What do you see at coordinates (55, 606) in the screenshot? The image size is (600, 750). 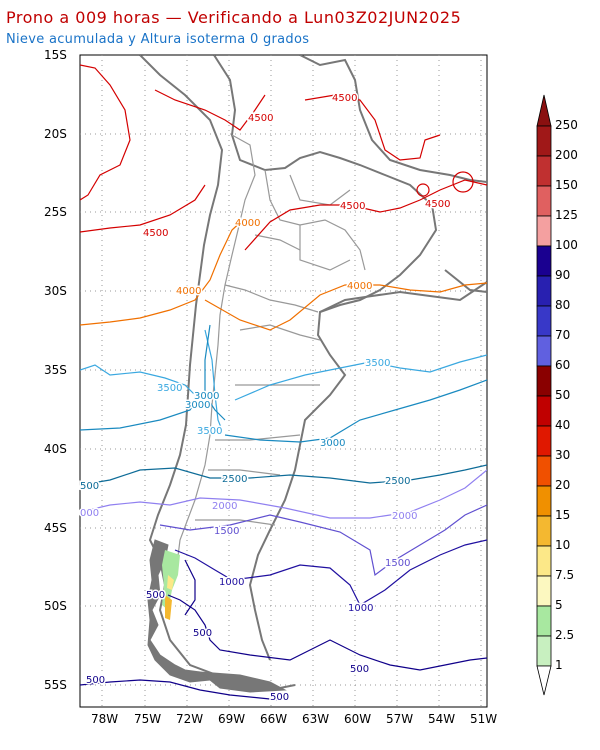 I see `lat-label: 50S` at bounding box center [55, 606].